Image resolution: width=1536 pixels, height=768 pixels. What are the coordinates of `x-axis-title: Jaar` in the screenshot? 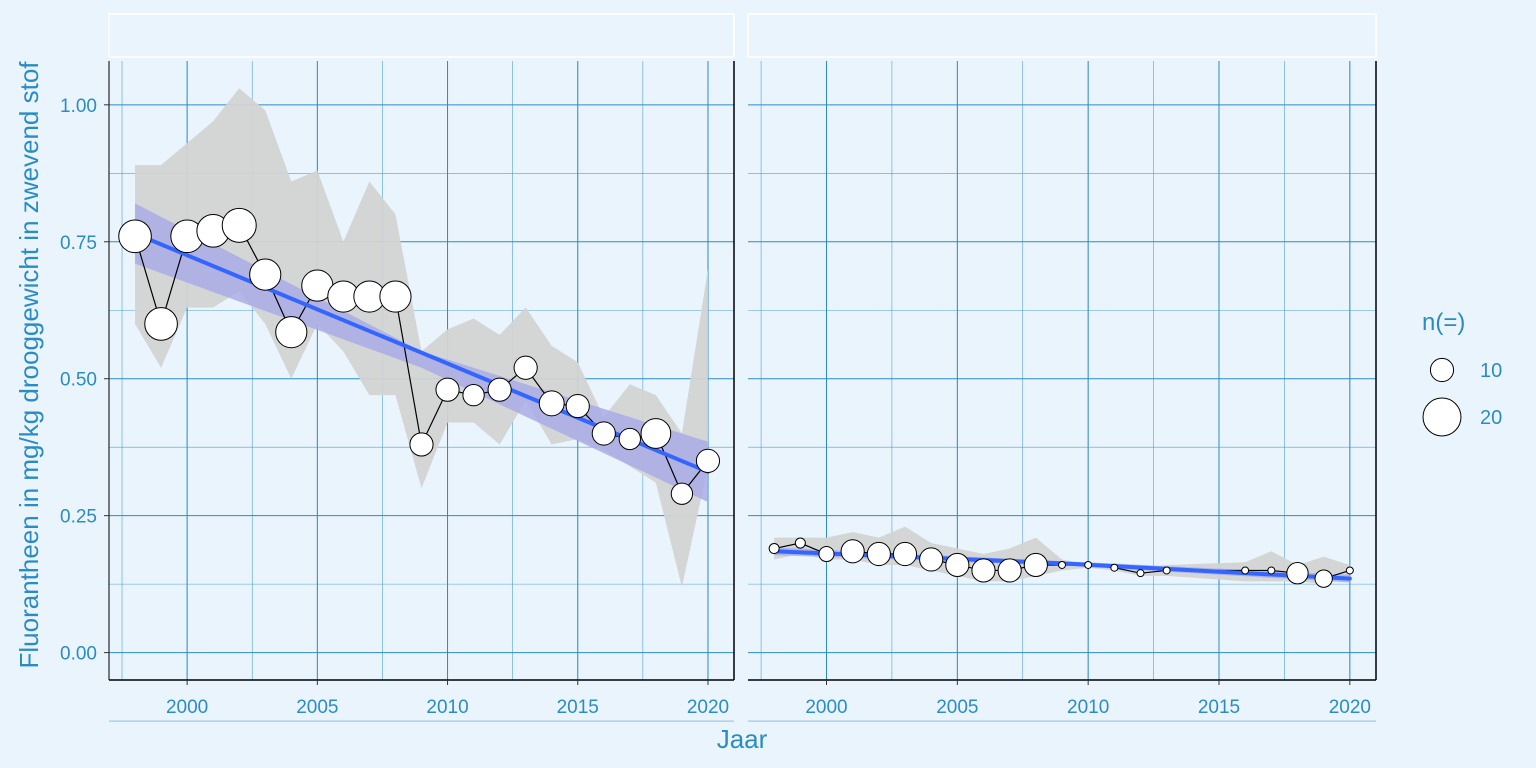 It's located at (742, 739).